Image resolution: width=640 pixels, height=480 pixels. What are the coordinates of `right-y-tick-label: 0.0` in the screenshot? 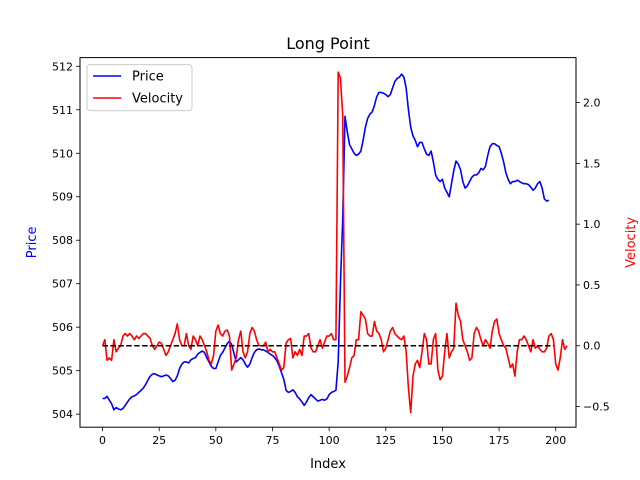 It's located at (592, 346).